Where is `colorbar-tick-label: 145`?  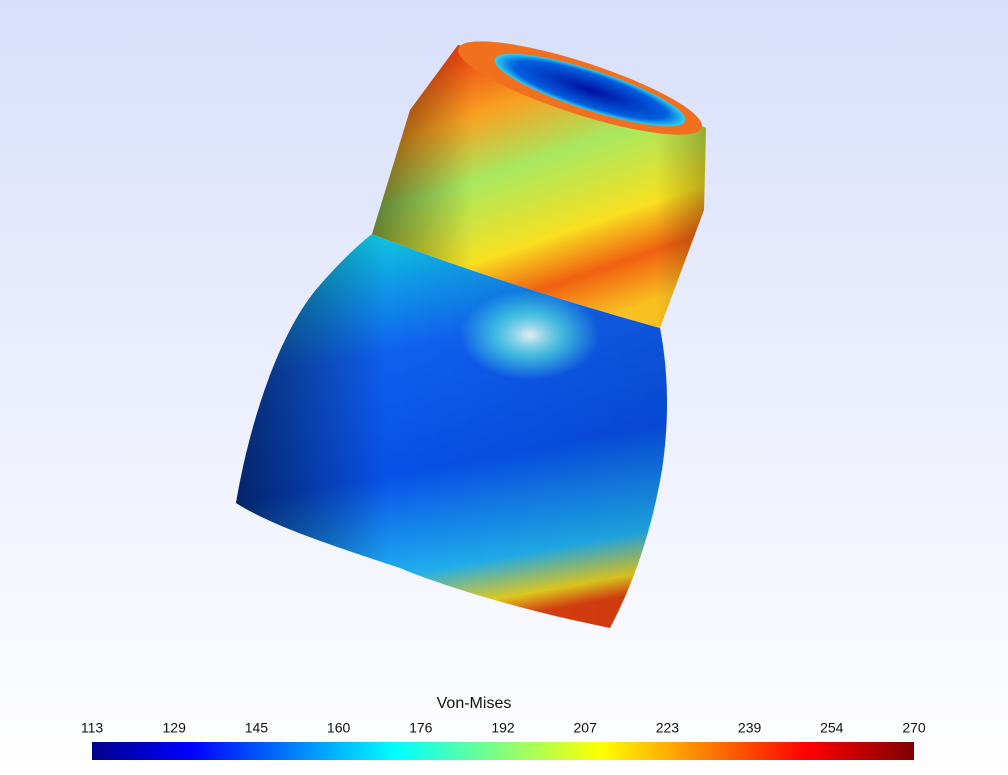 colorbar-tick-label: 145 is located at coordinates (257, 728).